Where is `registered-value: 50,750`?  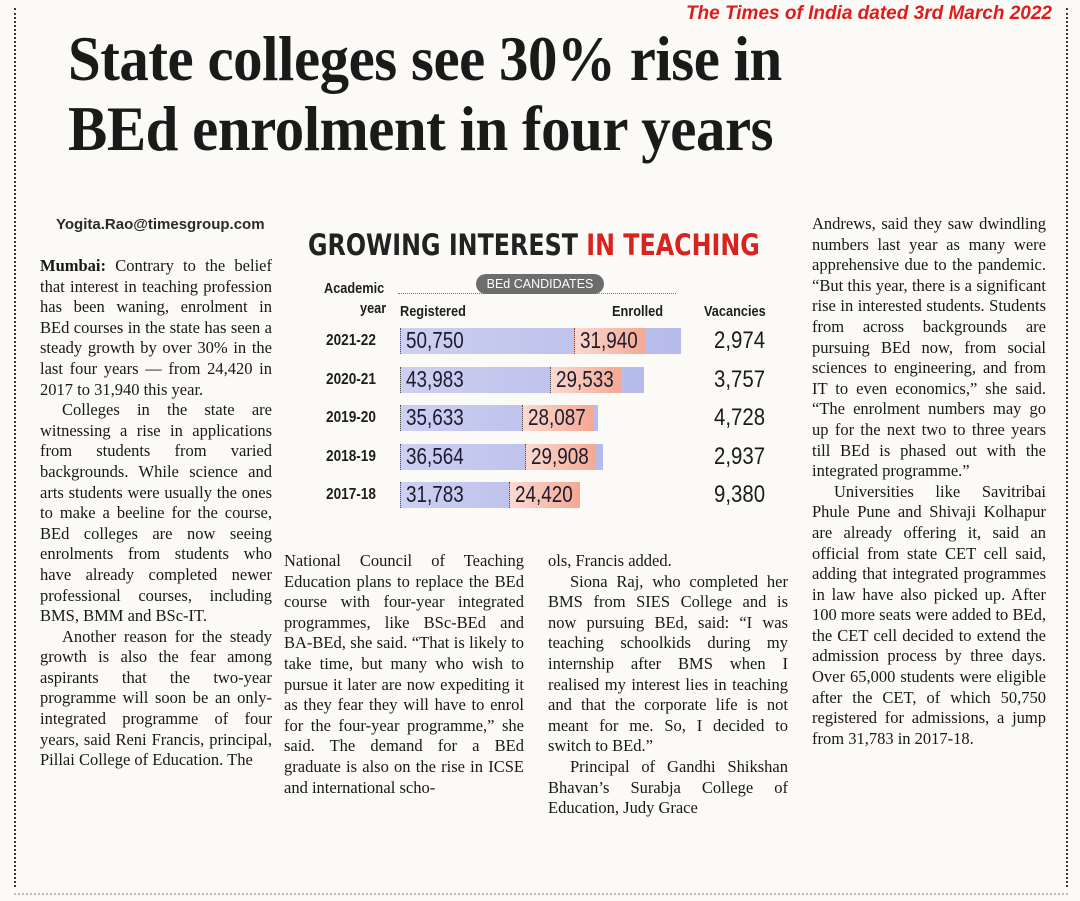
registered-value: 50,750 is located at coordinates (435, 340).